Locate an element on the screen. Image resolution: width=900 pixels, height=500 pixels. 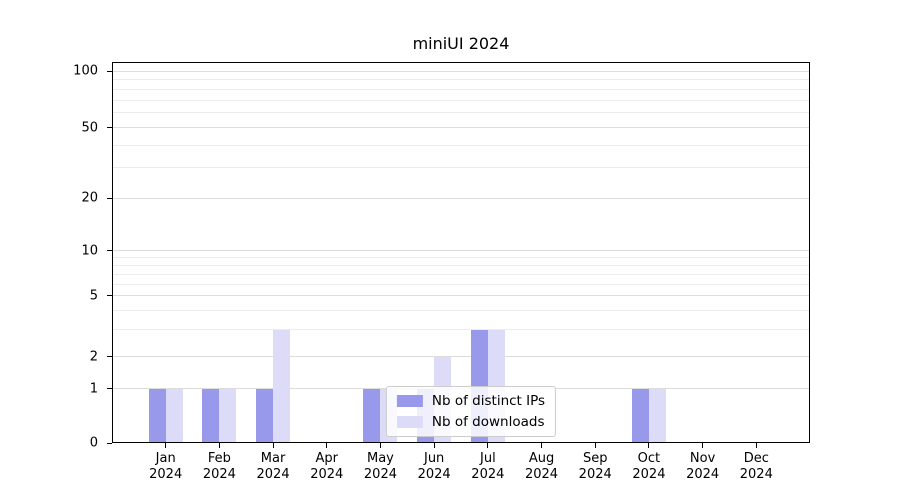
x-tick-label: Jan 2024 is located at coordinates (166, 467).